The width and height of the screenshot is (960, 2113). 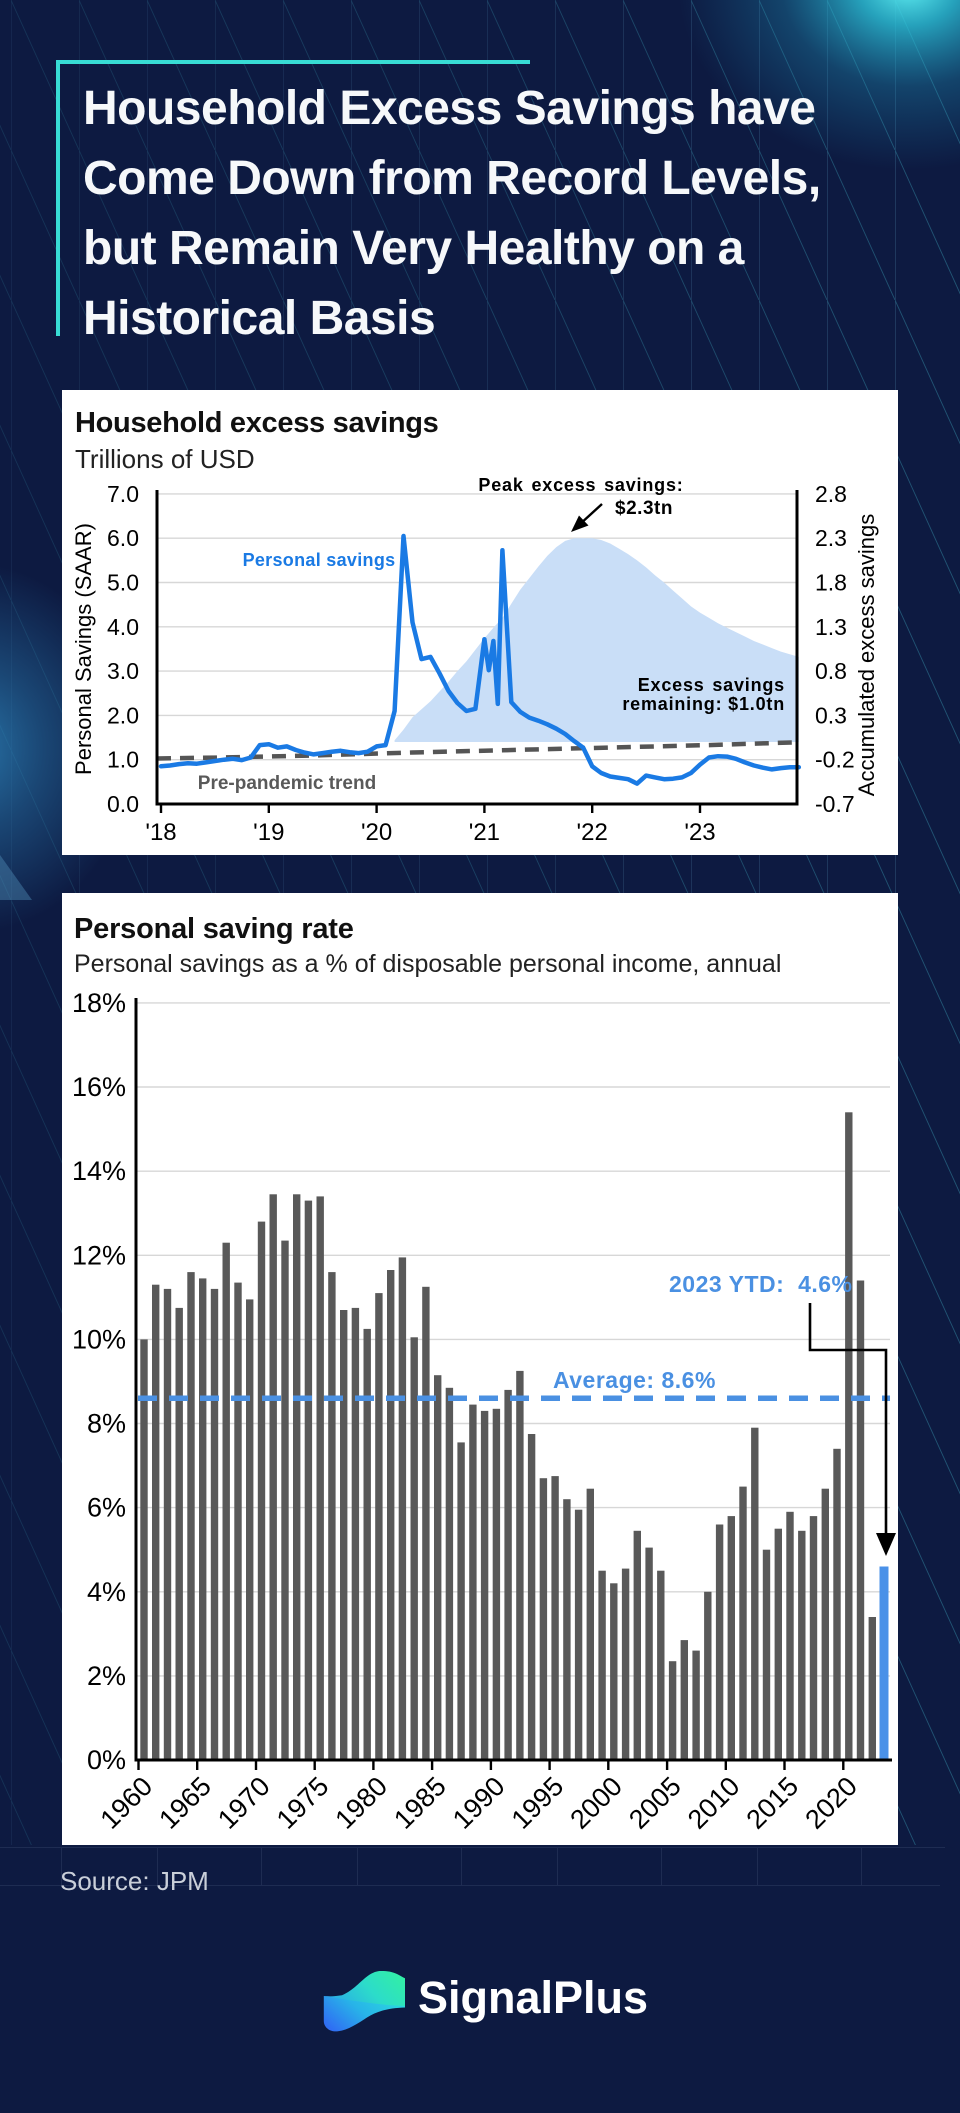 What do you see at coordinates (592, 832) in the screenshot?
I see `svg-text: '22` at bounding box center [592, 832].